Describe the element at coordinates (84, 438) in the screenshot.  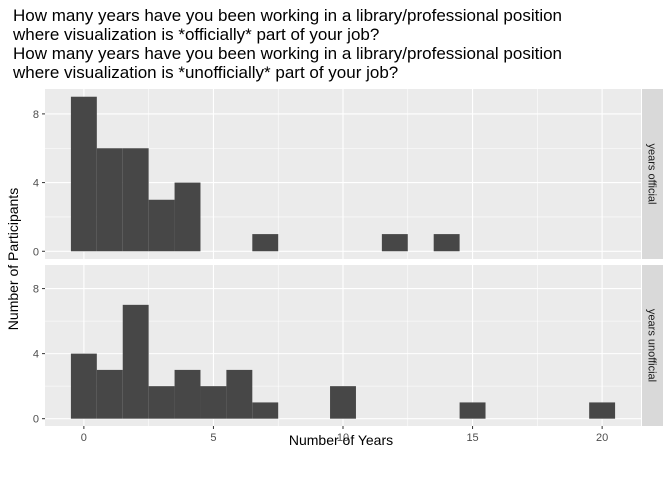
I see `x-tick-label: 0` at that location.